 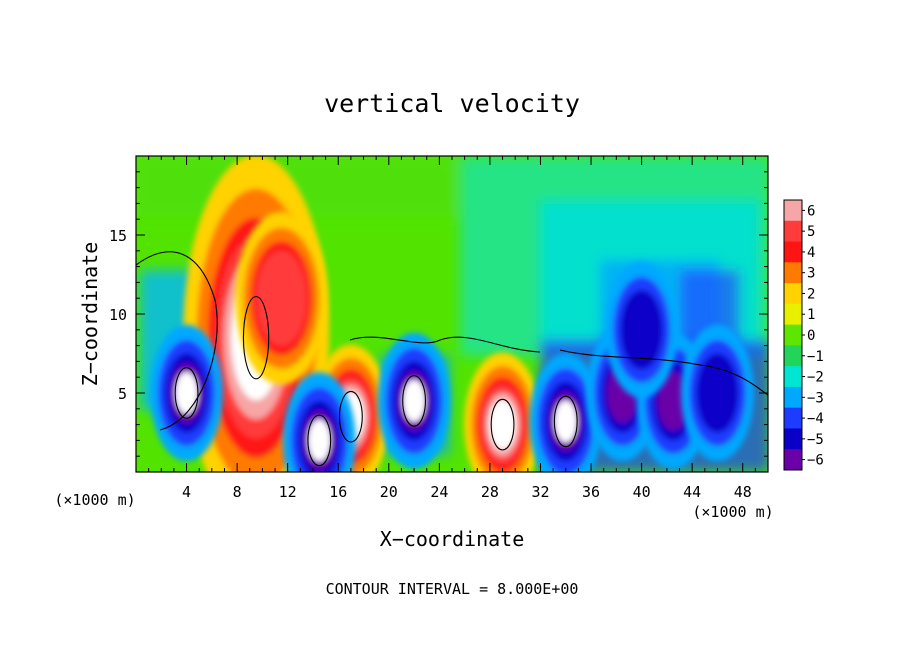 What do you see at coordinates (642, 492) in the screenshot?
I see `x-tick-label: 40` at bounding box center [642, 492].